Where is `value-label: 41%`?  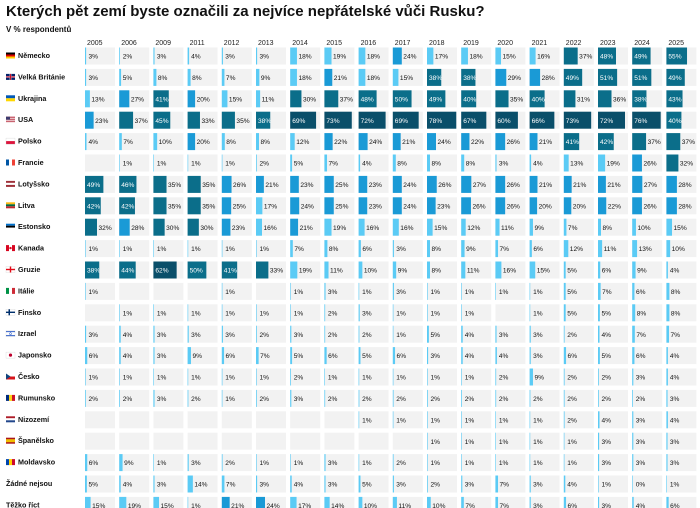
value-label: 41% is located at coordinates (161, 99).